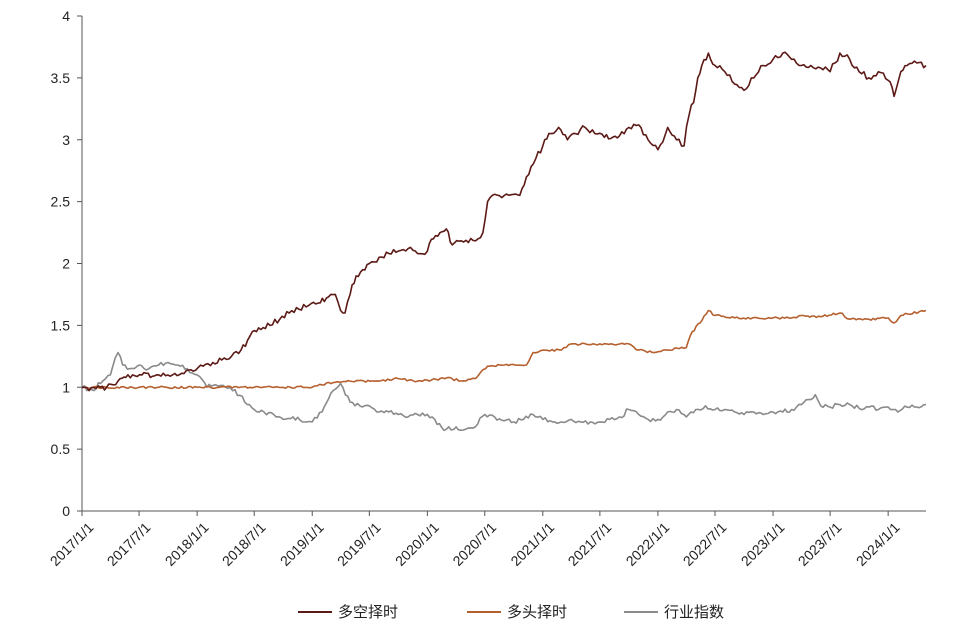  Describe the element at coordinates (129, 544) in the screenshot. I see `x-tick-label: 2017/7/1` at that location.